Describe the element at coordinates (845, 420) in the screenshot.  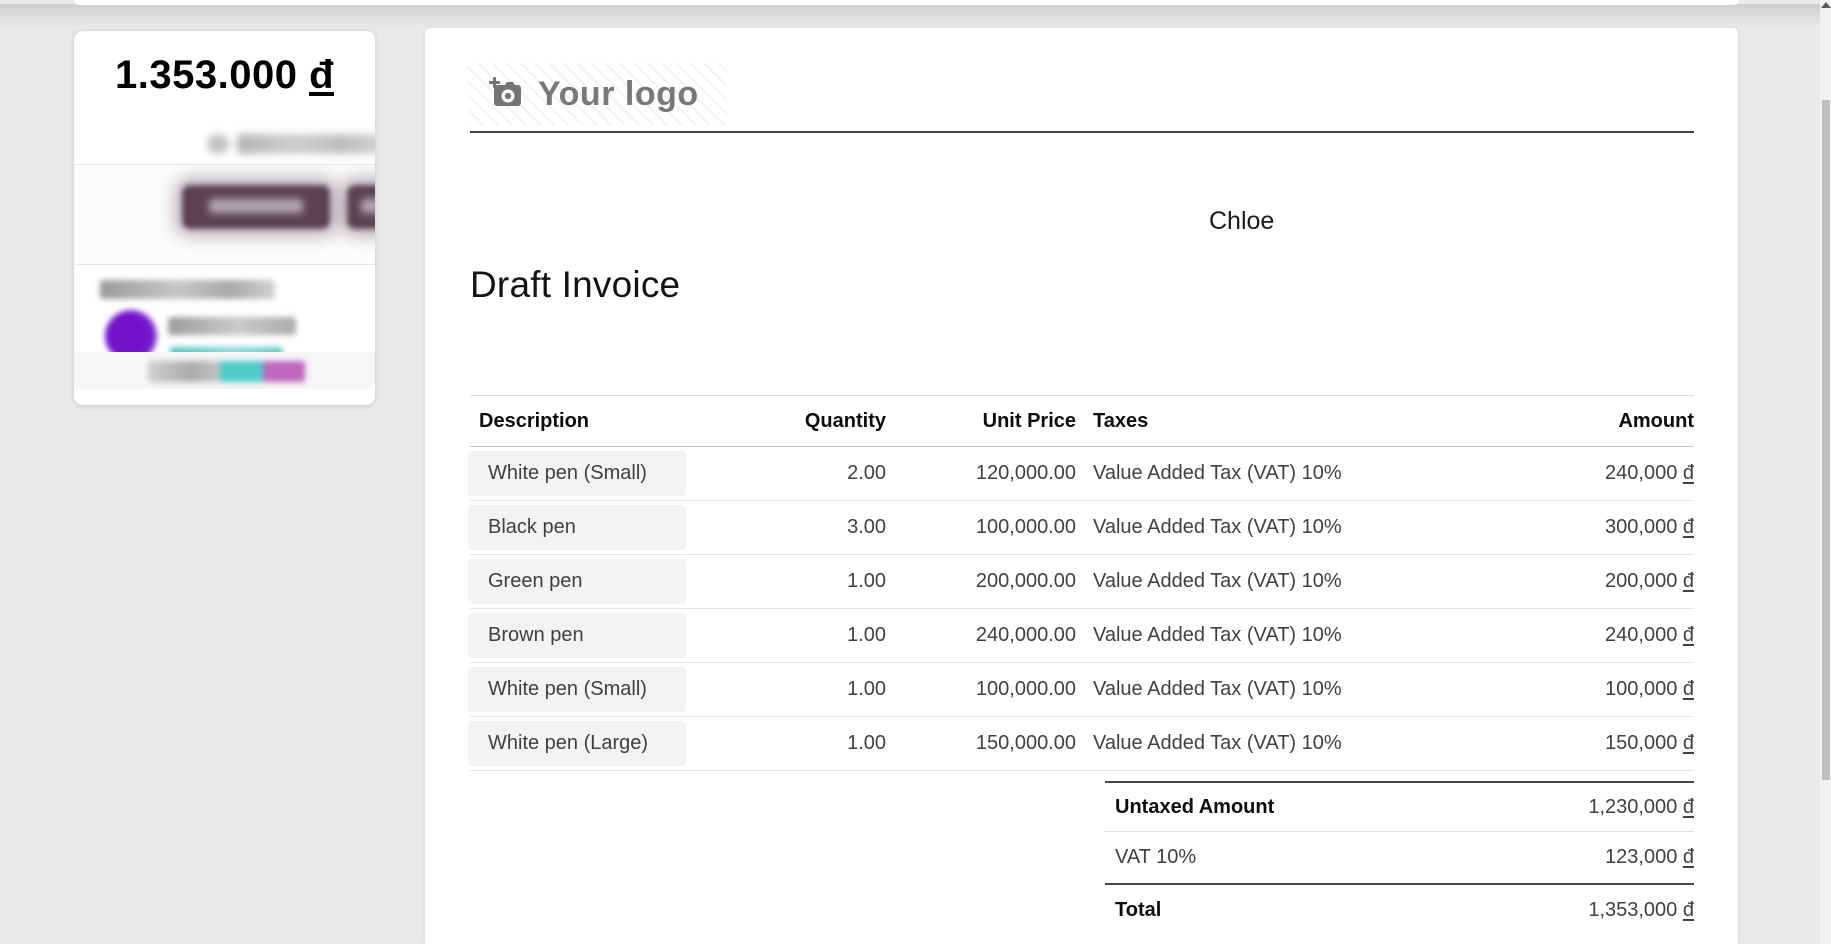
I see `header-quantity: Quantity` at that location.